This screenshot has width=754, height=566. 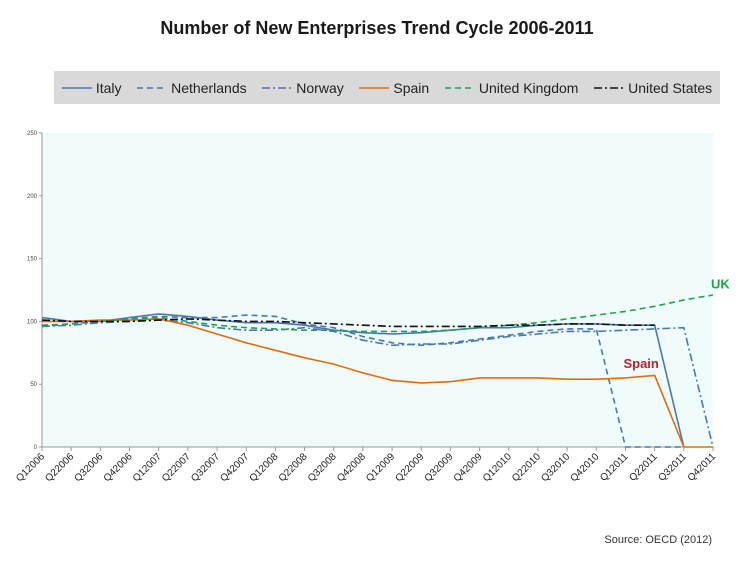 I want to click on y-tick-label: 200, so click(x=32, y=197).